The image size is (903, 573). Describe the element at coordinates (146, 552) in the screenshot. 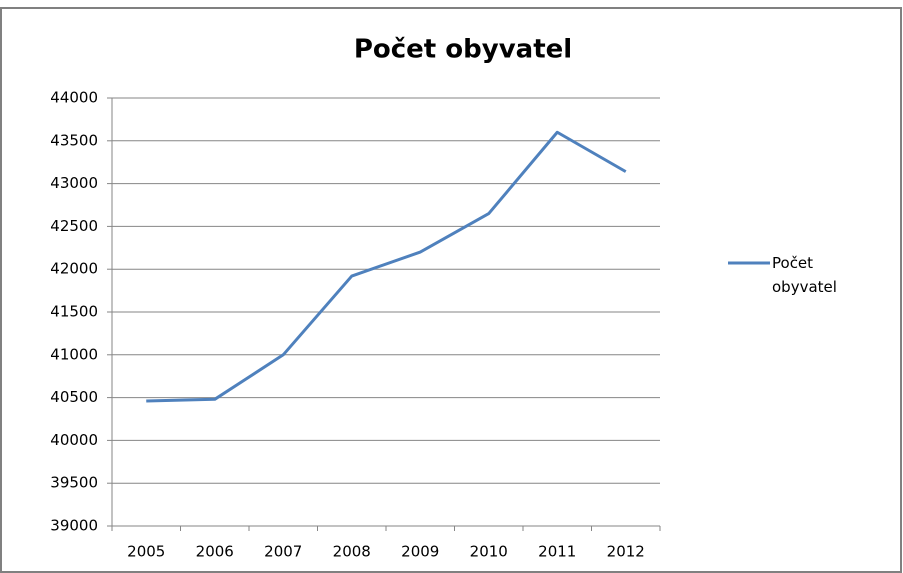

I see `x-tick-label: 2005` at that location.